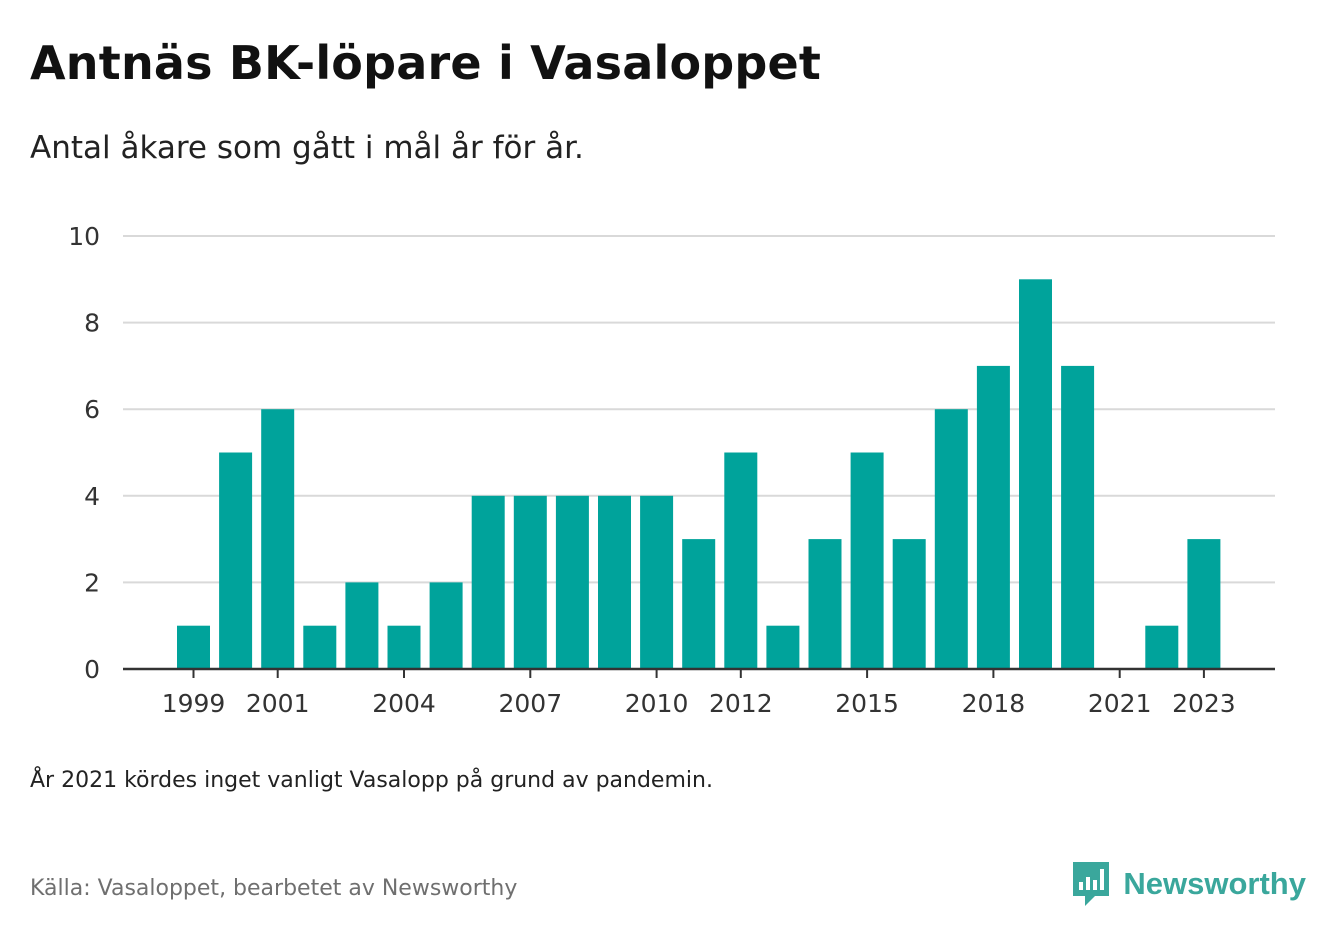  I want to click on x-tick-label: 2021, so click(1120, 703).